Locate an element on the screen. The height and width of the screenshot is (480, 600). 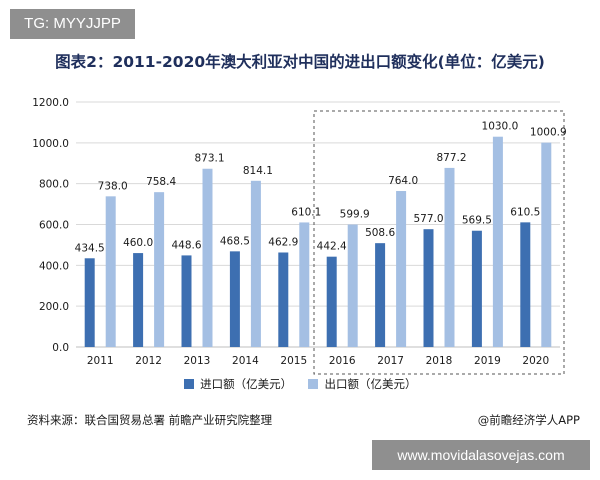
y-tick-label: 400.0 is located at coordinates (54, 266).